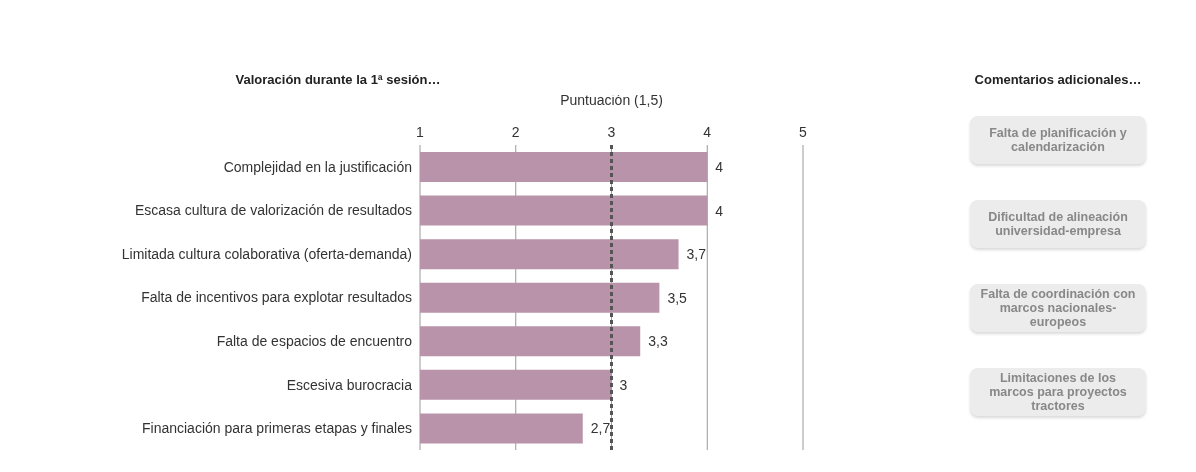  Describe the element at coordinates (707, 132) in the screenshot. I see `x-tick-label: 4` at that location.